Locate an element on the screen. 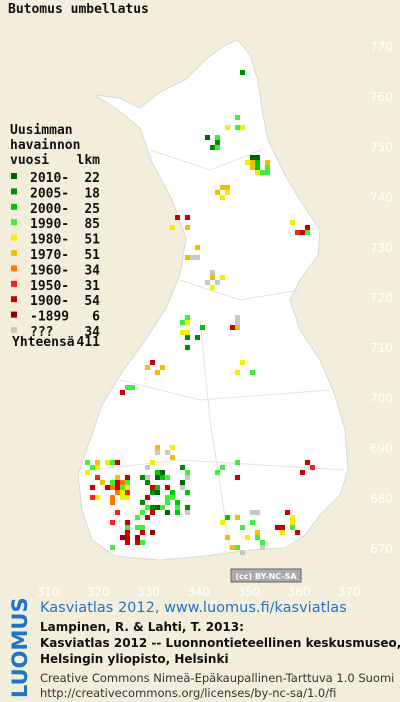  x-tick-label: 310 is located at coordinates (48, 592).